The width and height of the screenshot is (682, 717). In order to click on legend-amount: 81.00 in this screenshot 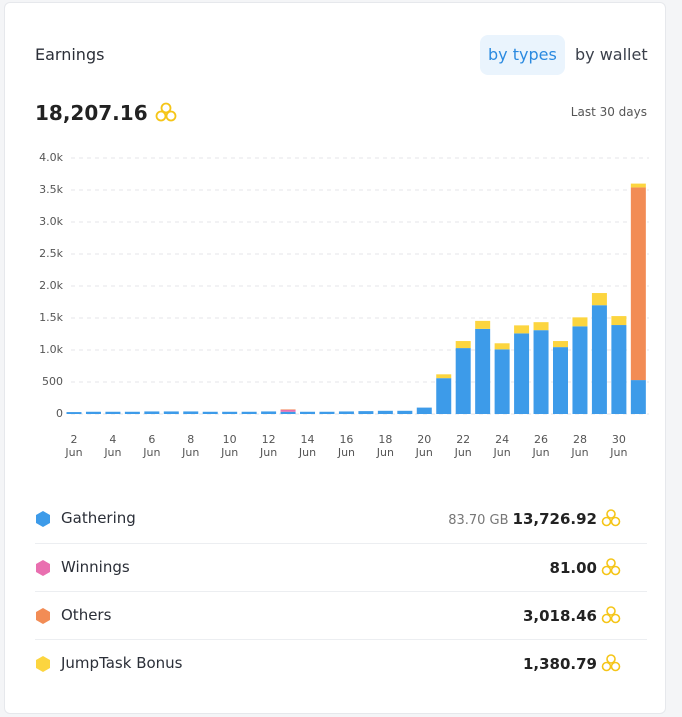, I will do `click(585, 567)`.